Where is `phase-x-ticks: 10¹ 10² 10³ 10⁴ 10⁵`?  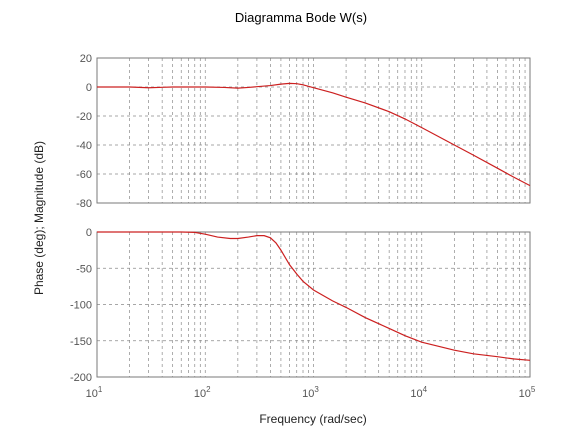 phase-x-ticks: 10¹ 10² 10³ 10⁴ 10⁵ is located at coordinates (311, 392).